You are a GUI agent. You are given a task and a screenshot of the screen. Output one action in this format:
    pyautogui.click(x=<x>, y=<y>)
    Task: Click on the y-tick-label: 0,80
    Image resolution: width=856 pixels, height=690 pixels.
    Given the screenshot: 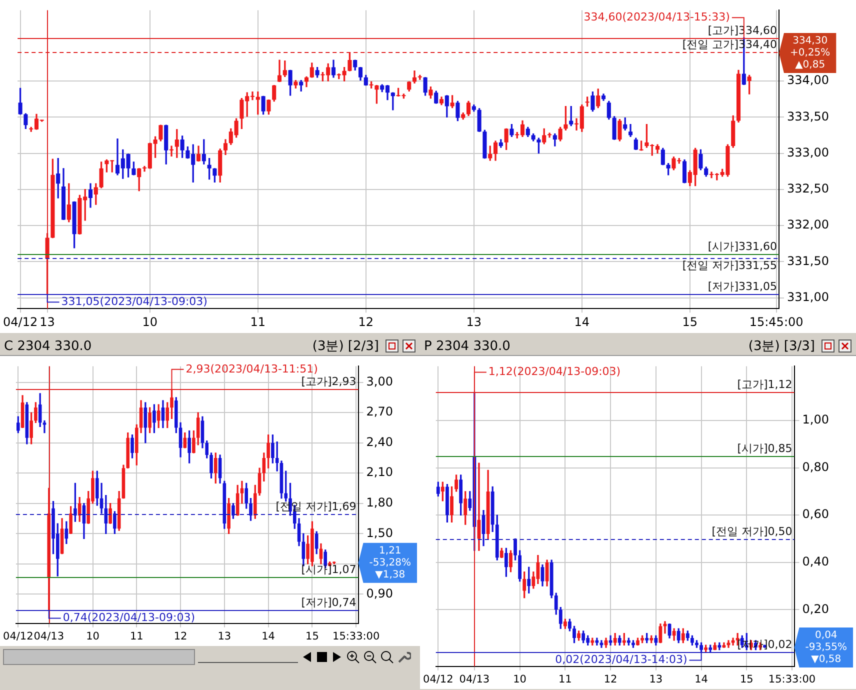 What is the action you would take?
    pyautogui.click(x=815, y=467)
    